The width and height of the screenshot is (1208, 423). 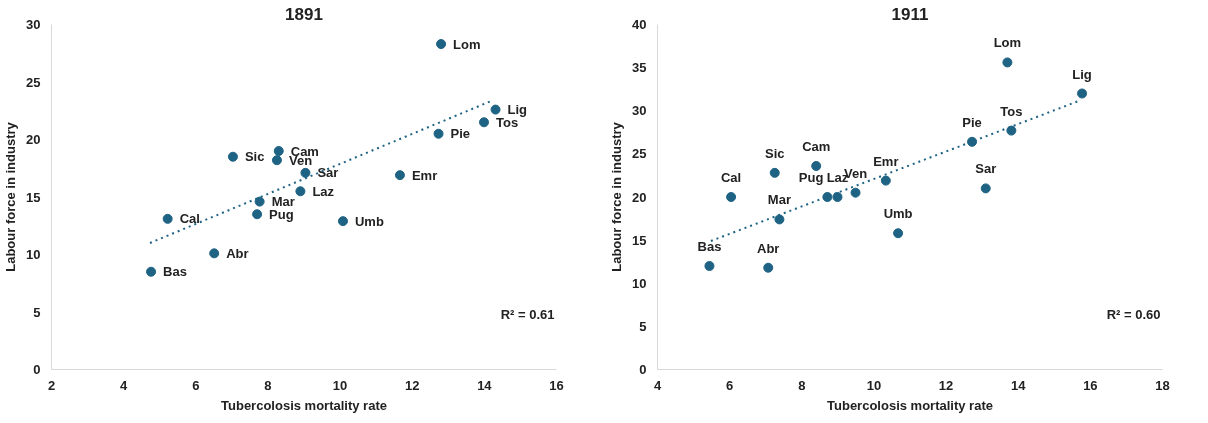 What do you see at coordinates (1133, 314) in the screenshot?
I see `annotation: R² = 0.60` at bounding box center [1133, 314].